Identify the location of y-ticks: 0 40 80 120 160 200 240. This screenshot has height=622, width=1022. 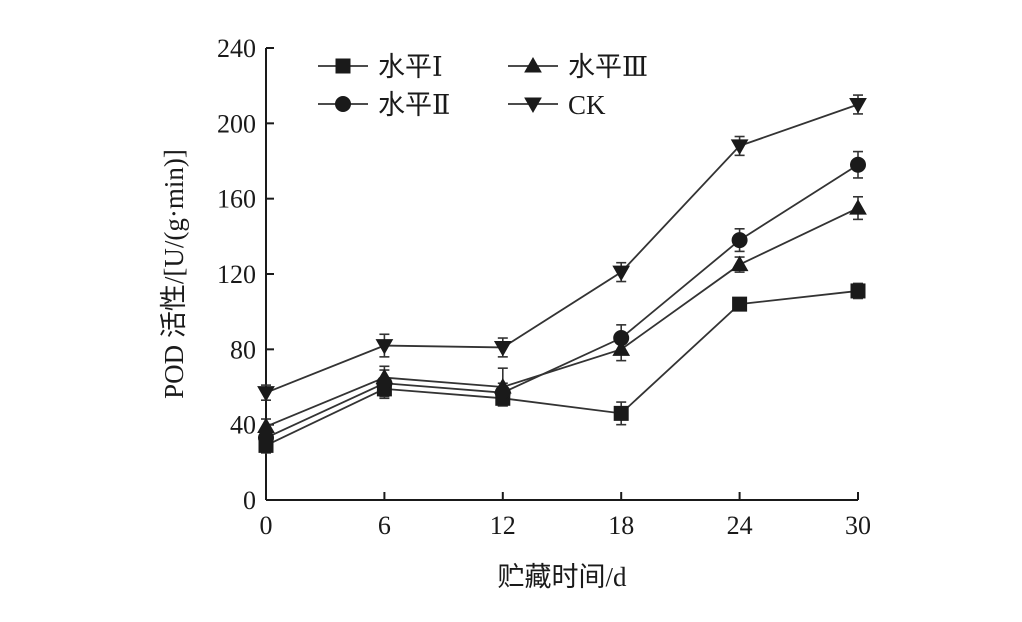
(245, 274).